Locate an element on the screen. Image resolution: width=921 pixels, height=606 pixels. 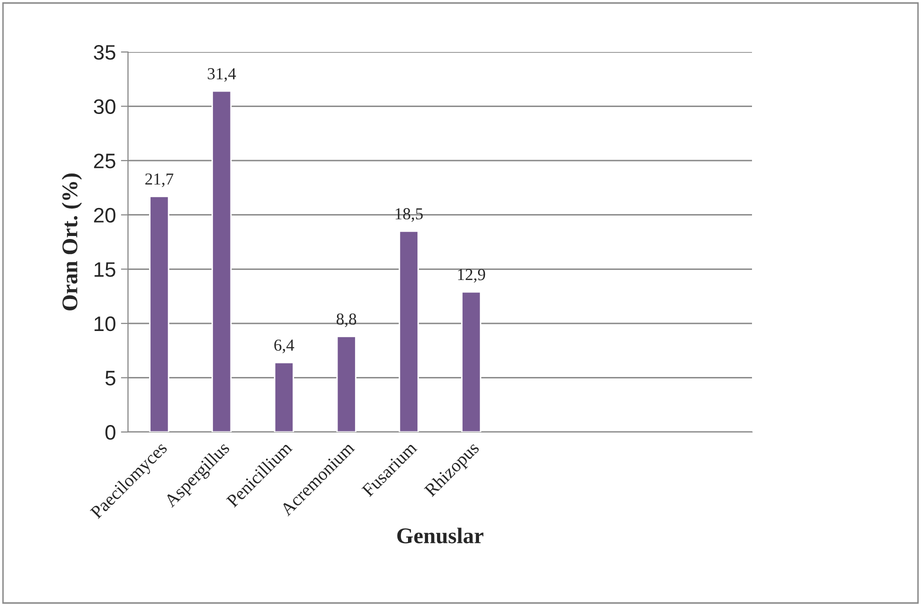
y-tick-label: 15 is located at coordinates (105, 269).